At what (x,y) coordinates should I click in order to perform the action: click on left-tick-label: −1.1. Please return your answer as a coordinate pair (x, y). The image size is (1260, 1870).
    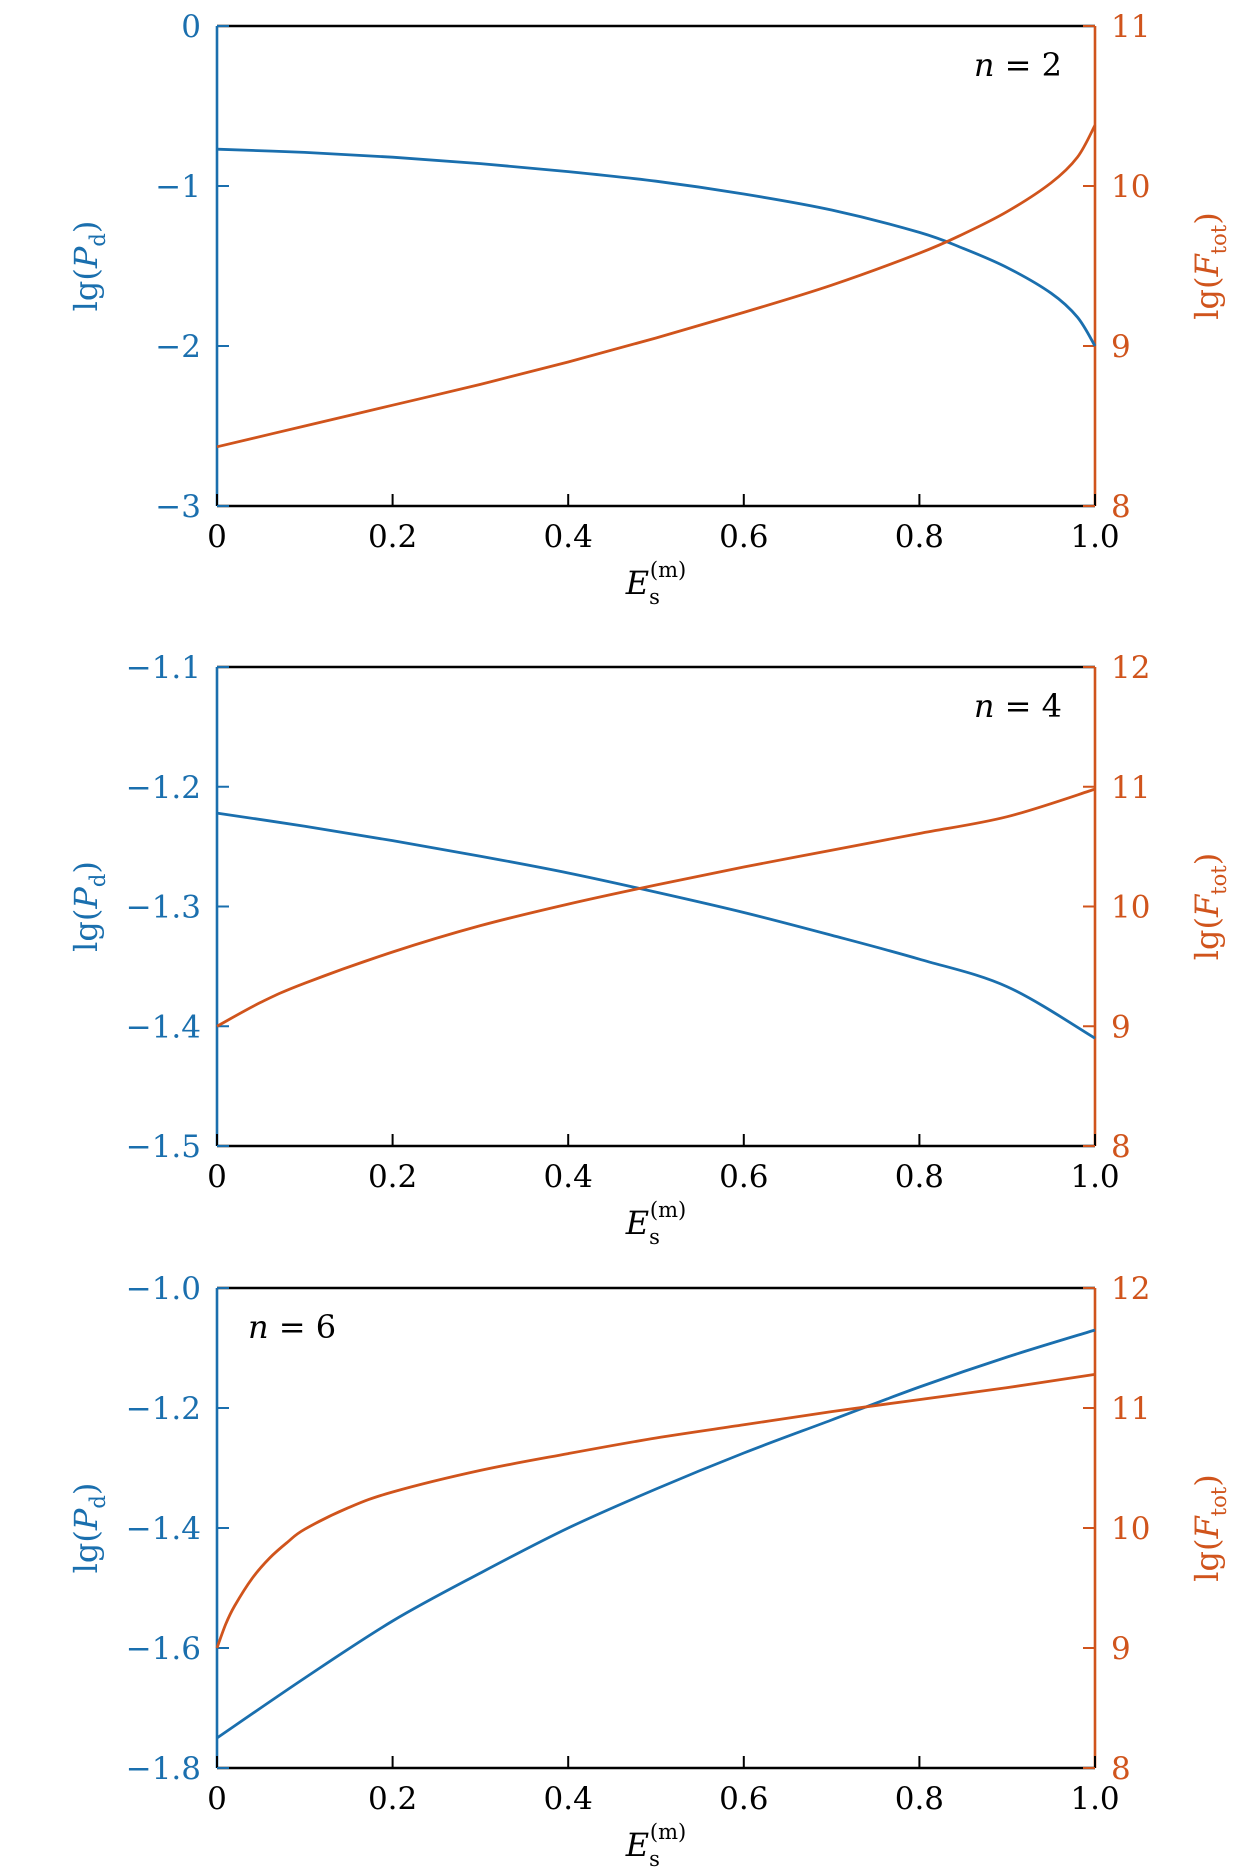
    Looking at the image, I should click on (163, 668).